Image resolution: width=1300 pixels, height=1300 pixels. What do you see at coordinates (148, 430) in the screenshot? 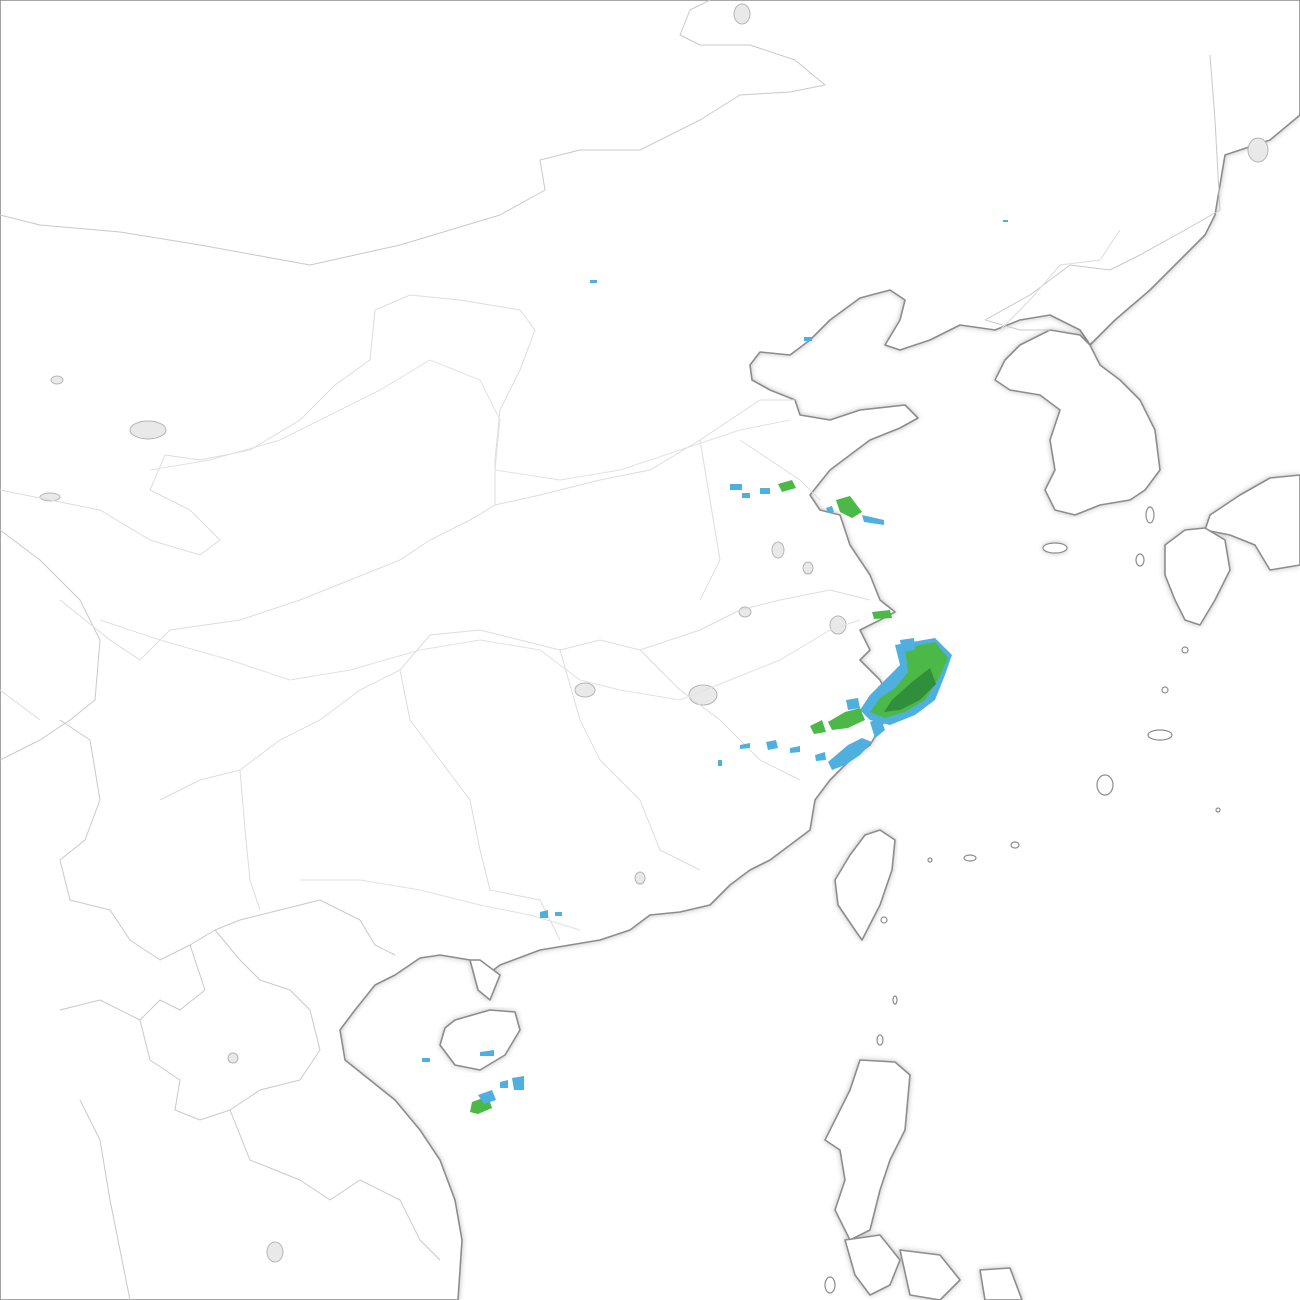
I see `qinghai-lake` at bounding box center [148, 430].